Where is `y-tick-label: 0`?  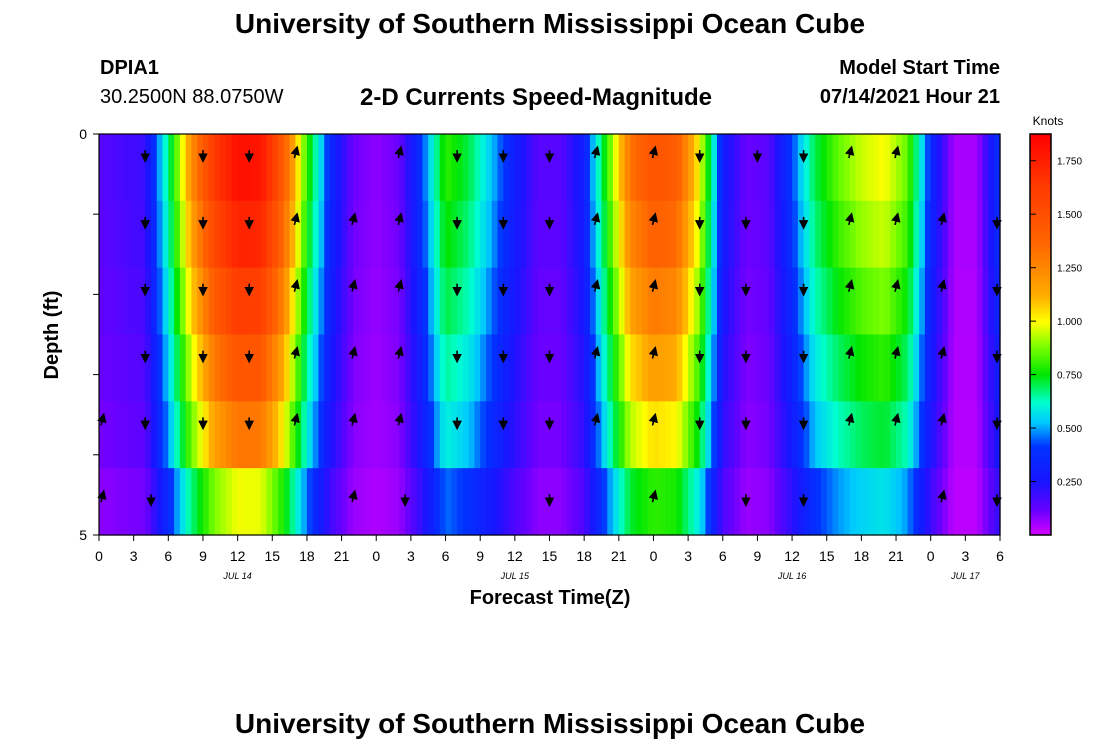 y-tick-label: 0 is located at coordinates (83, 134).